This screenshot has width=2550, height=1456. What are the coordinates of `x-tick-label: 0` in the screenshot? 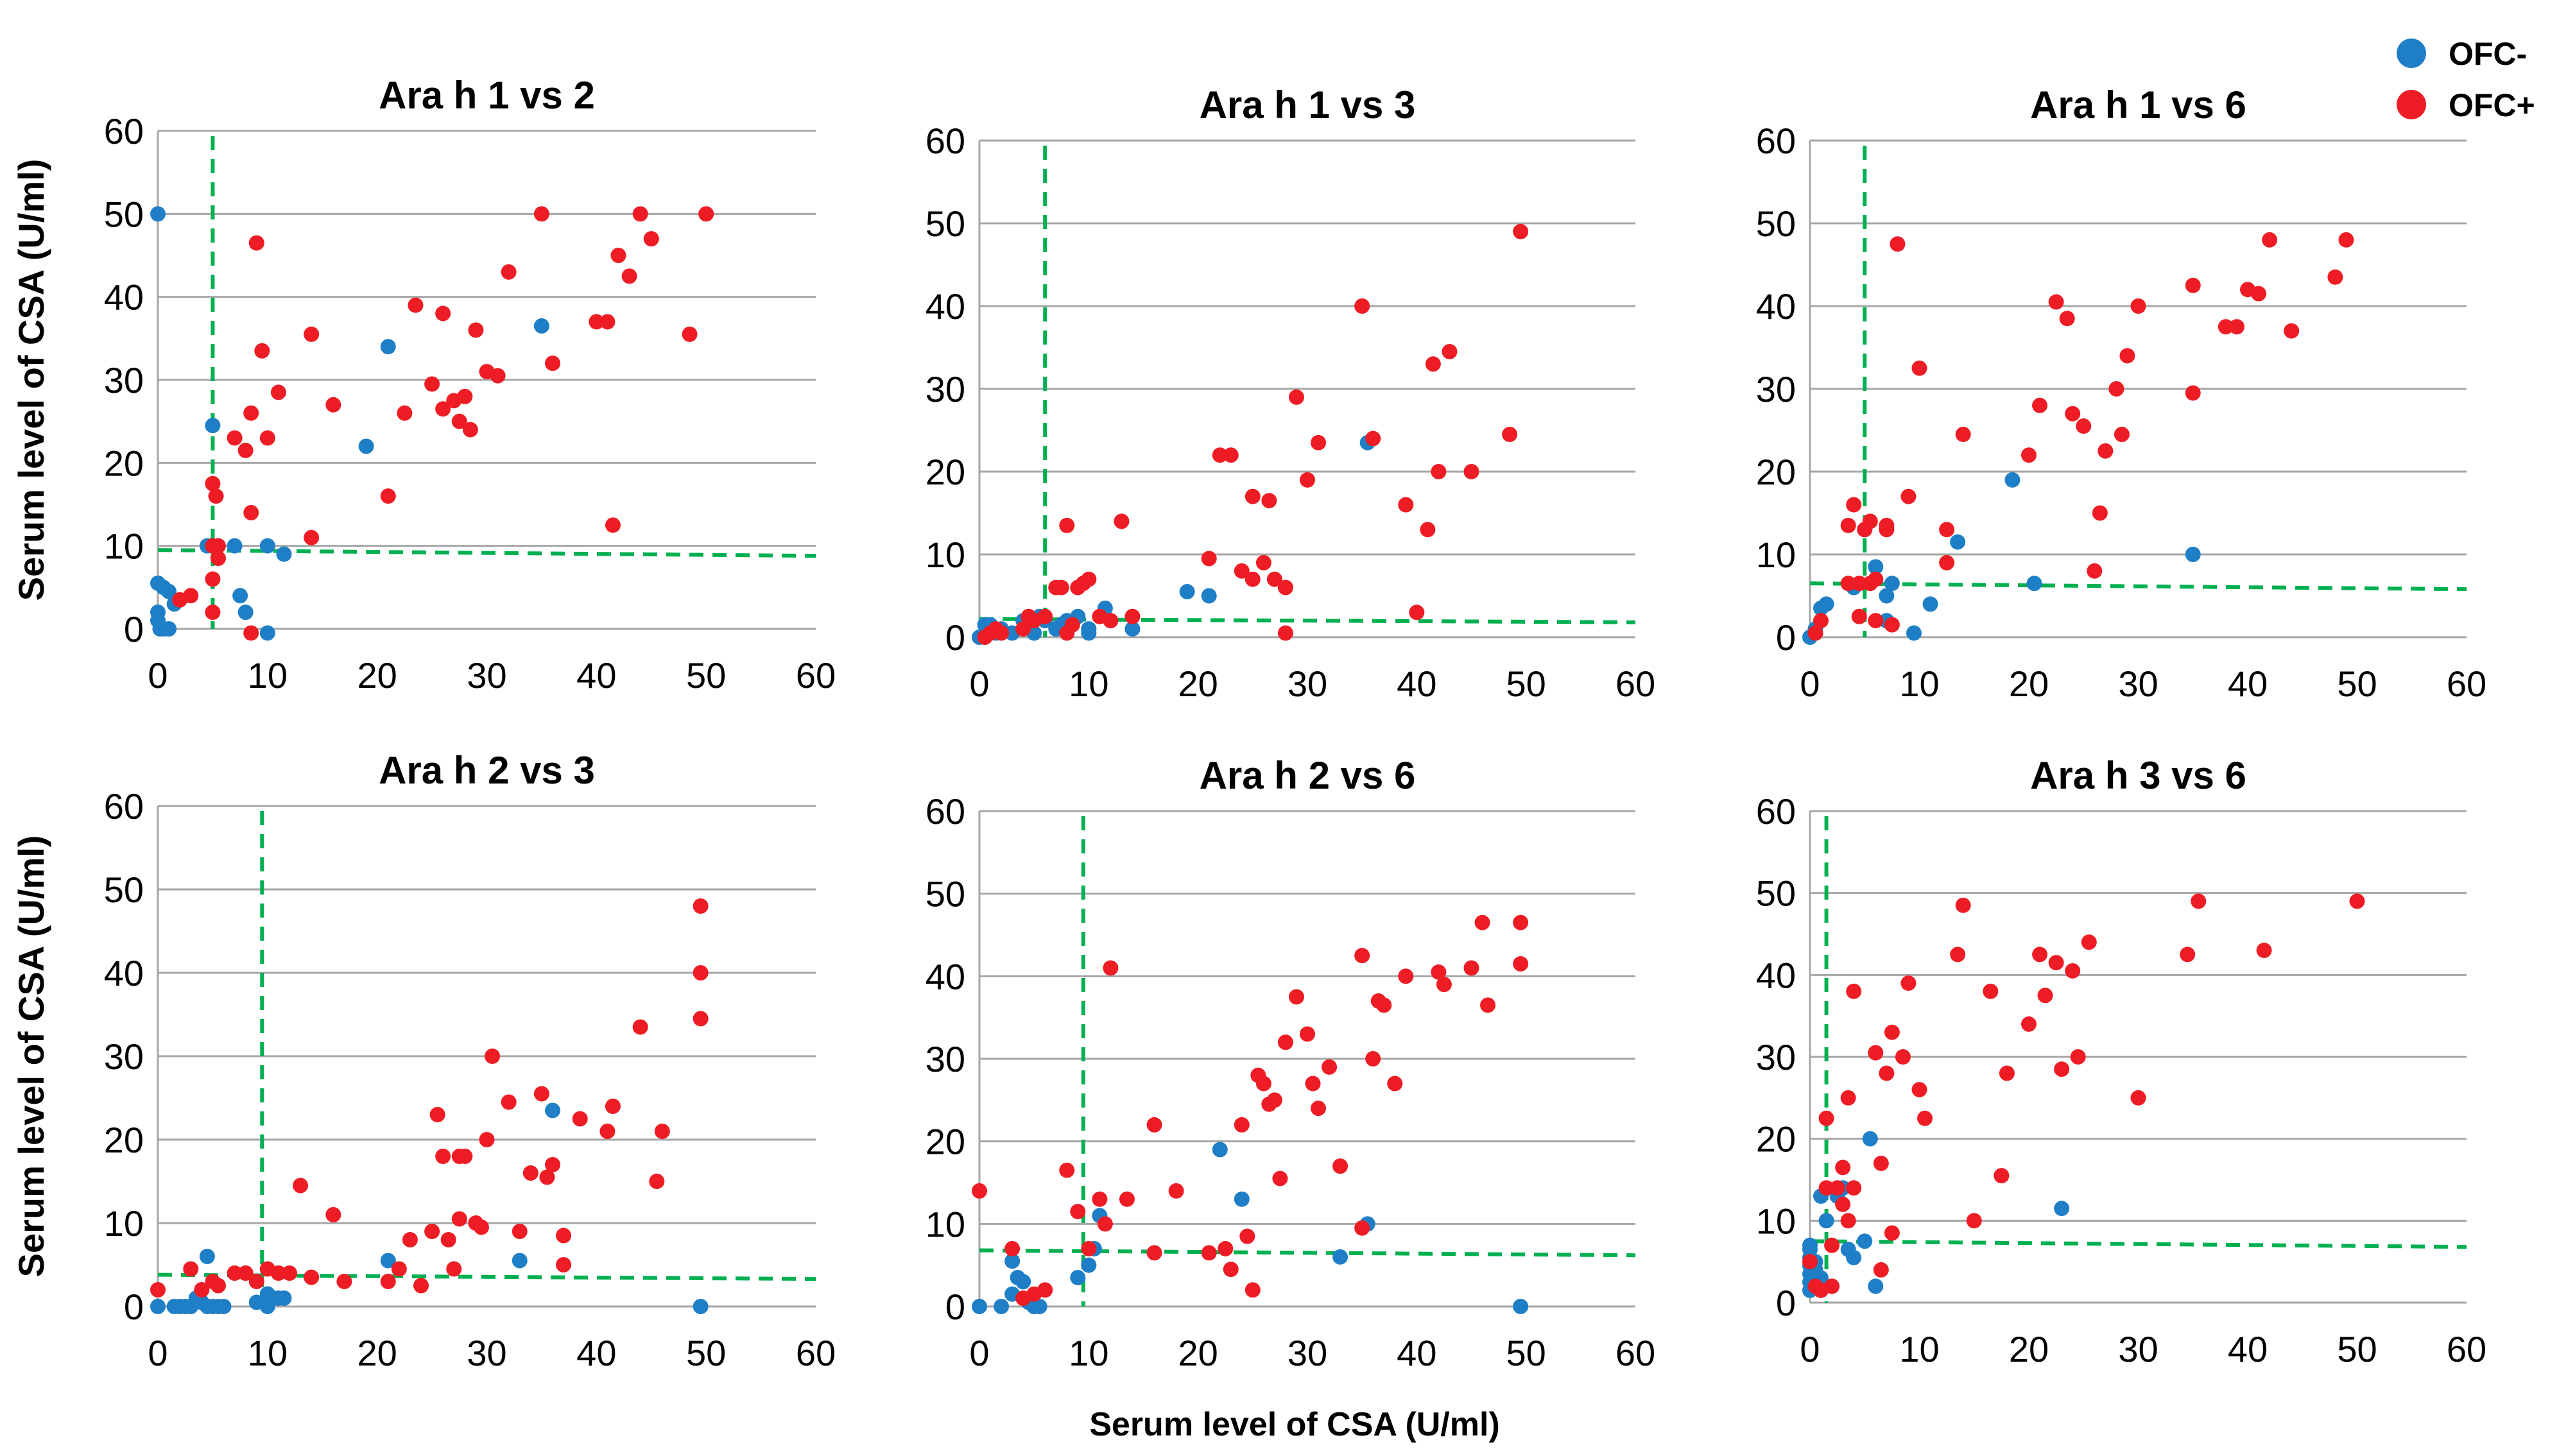 It's located at (1810, 684).